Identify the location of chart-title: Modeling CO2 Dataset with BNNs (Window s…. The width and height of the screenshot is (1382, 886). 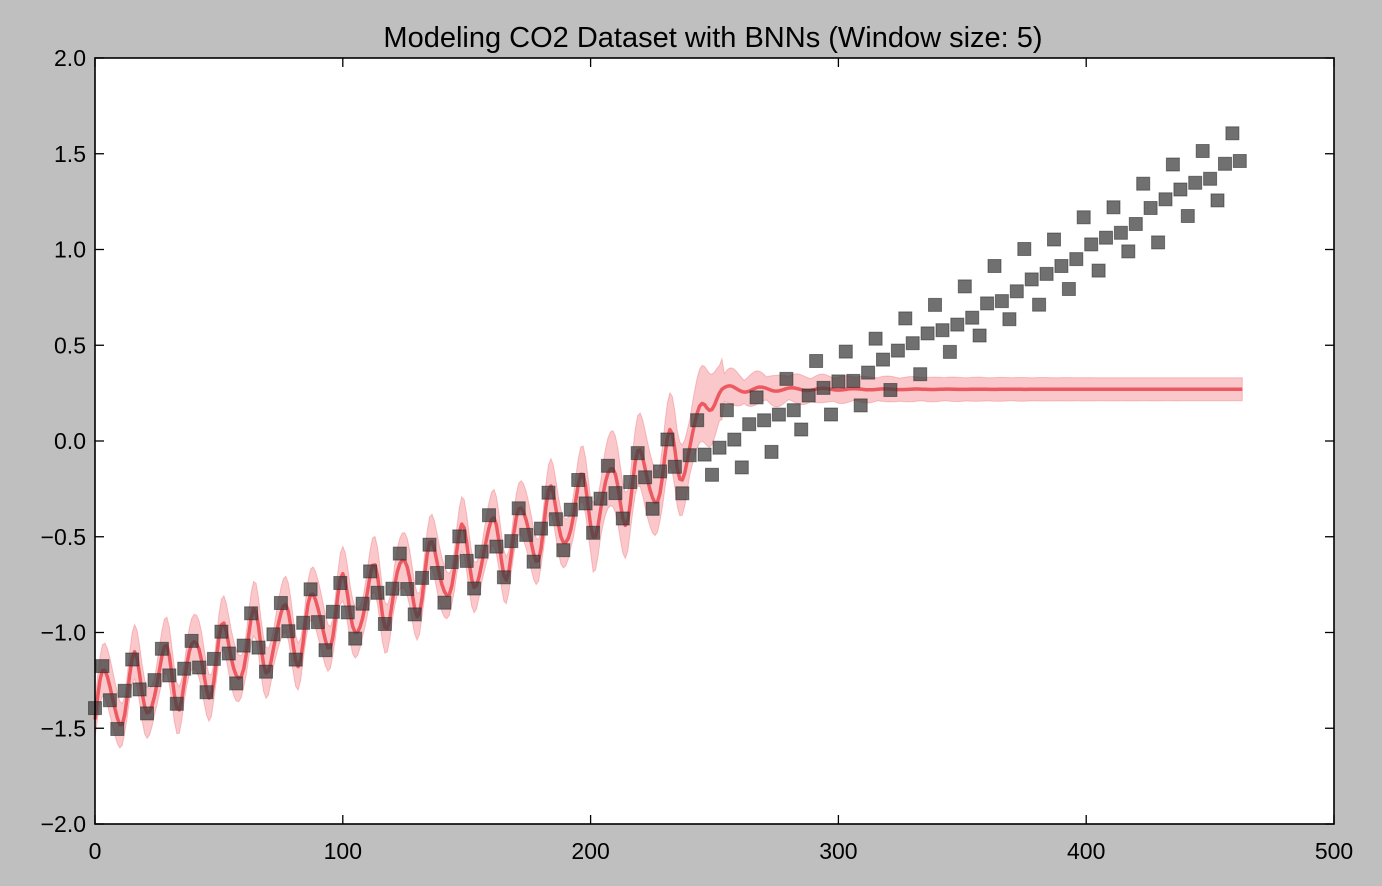
(712, 38).